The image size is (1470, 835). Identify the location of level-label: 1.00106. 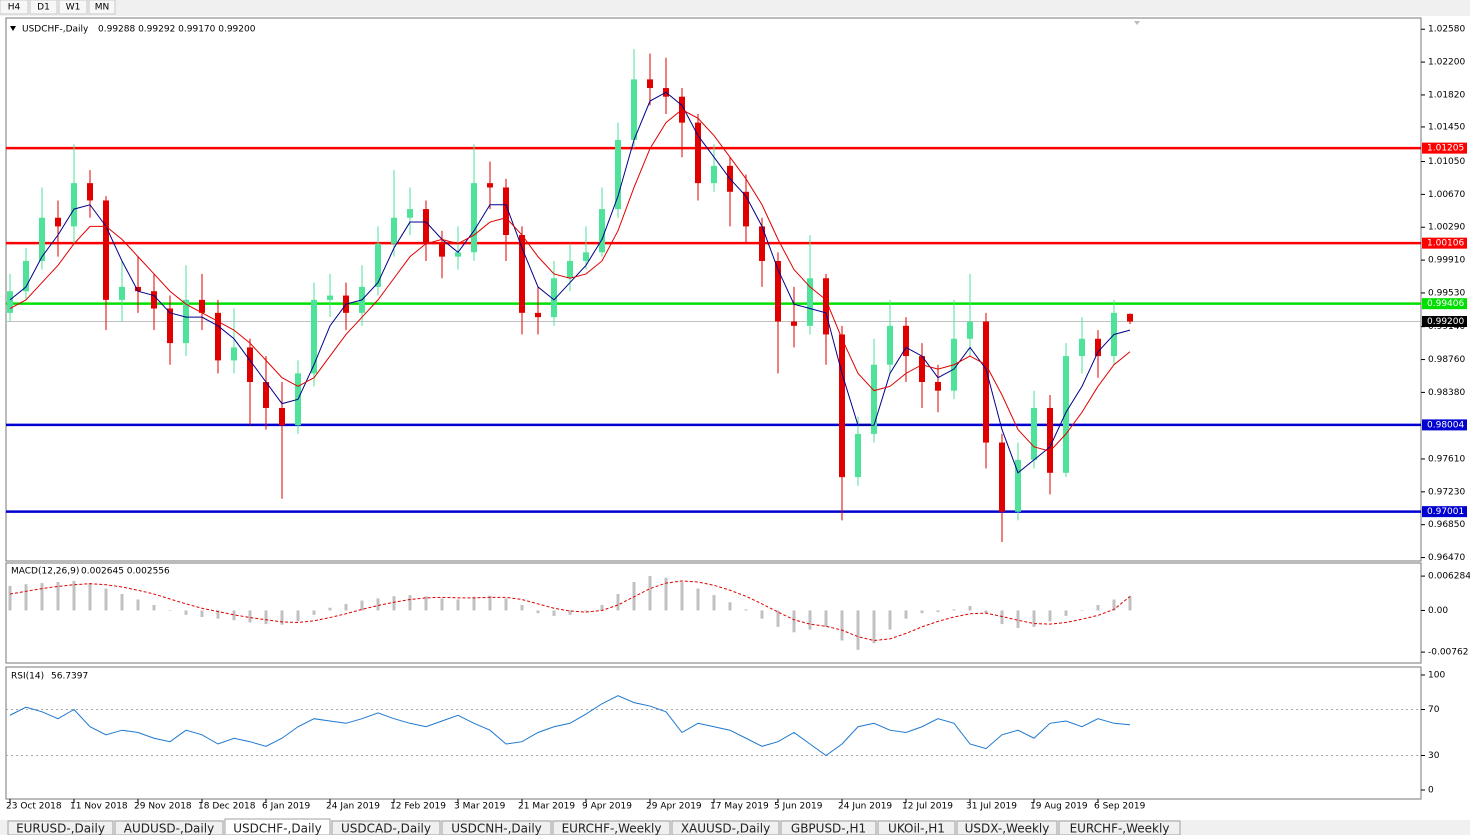
(1445, 244).